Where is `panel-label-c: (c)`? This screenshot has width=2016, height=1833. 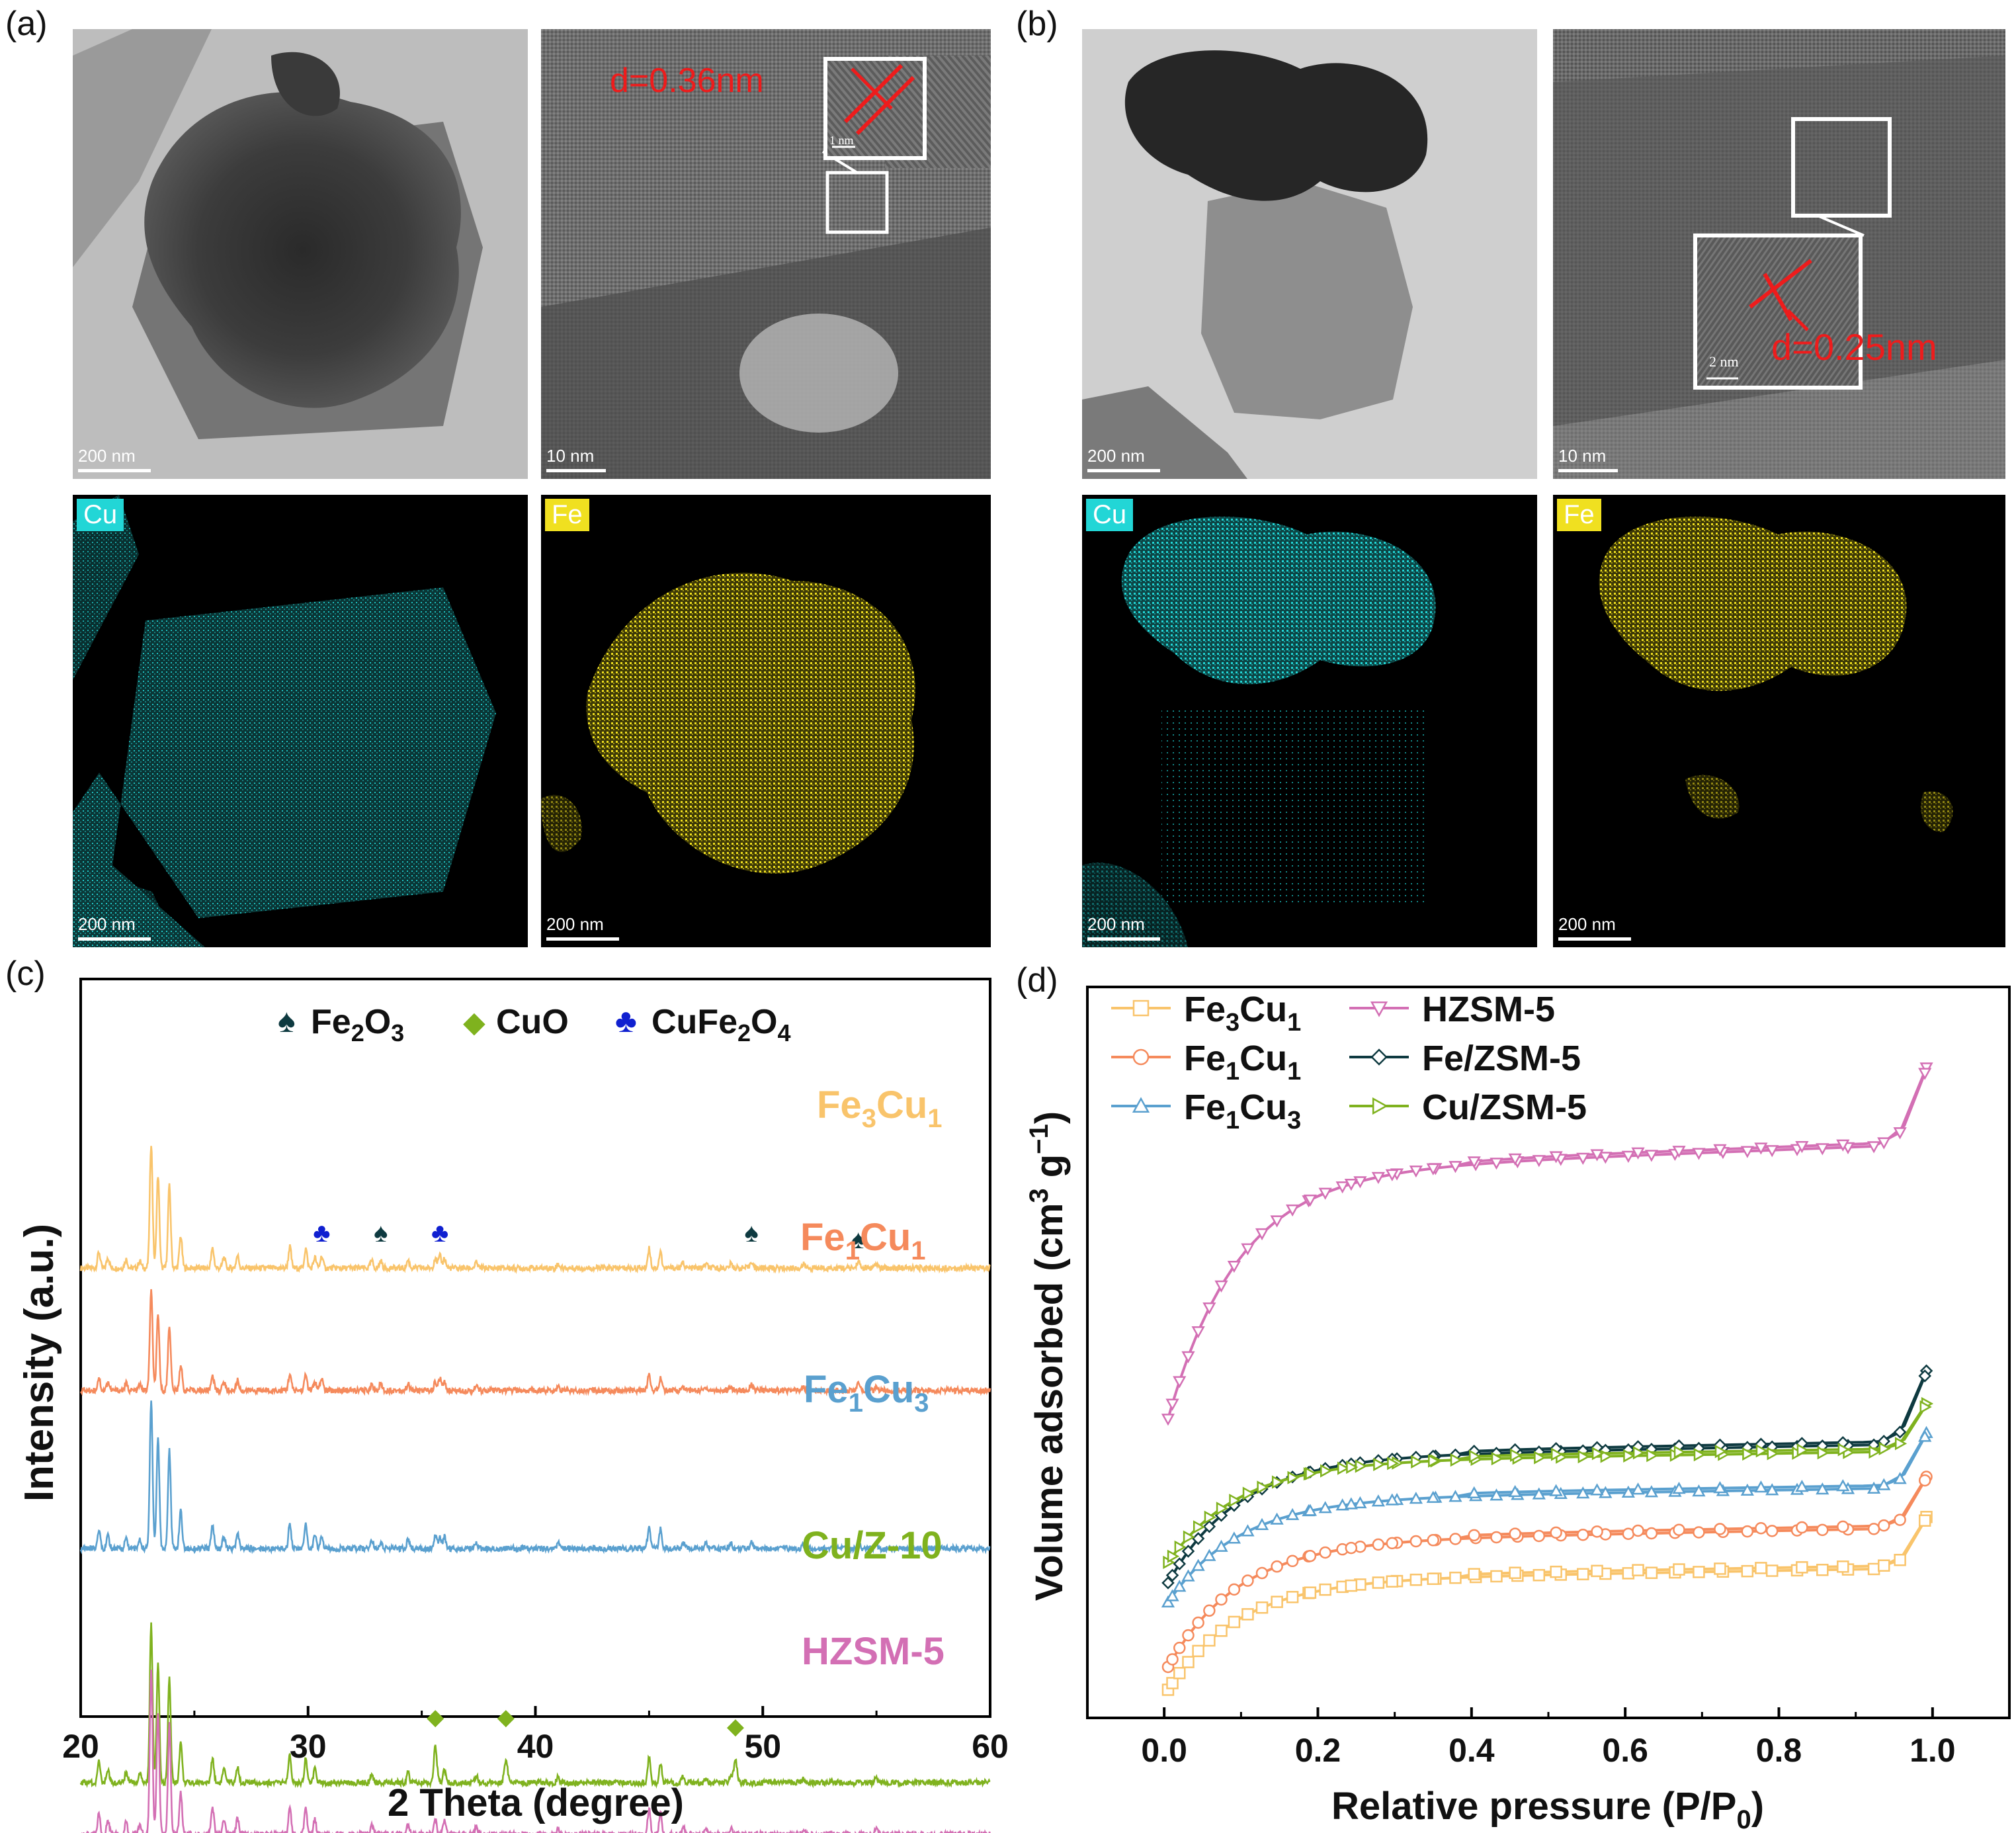
panel-label-c: (c) is located at coordinates (26, 974).